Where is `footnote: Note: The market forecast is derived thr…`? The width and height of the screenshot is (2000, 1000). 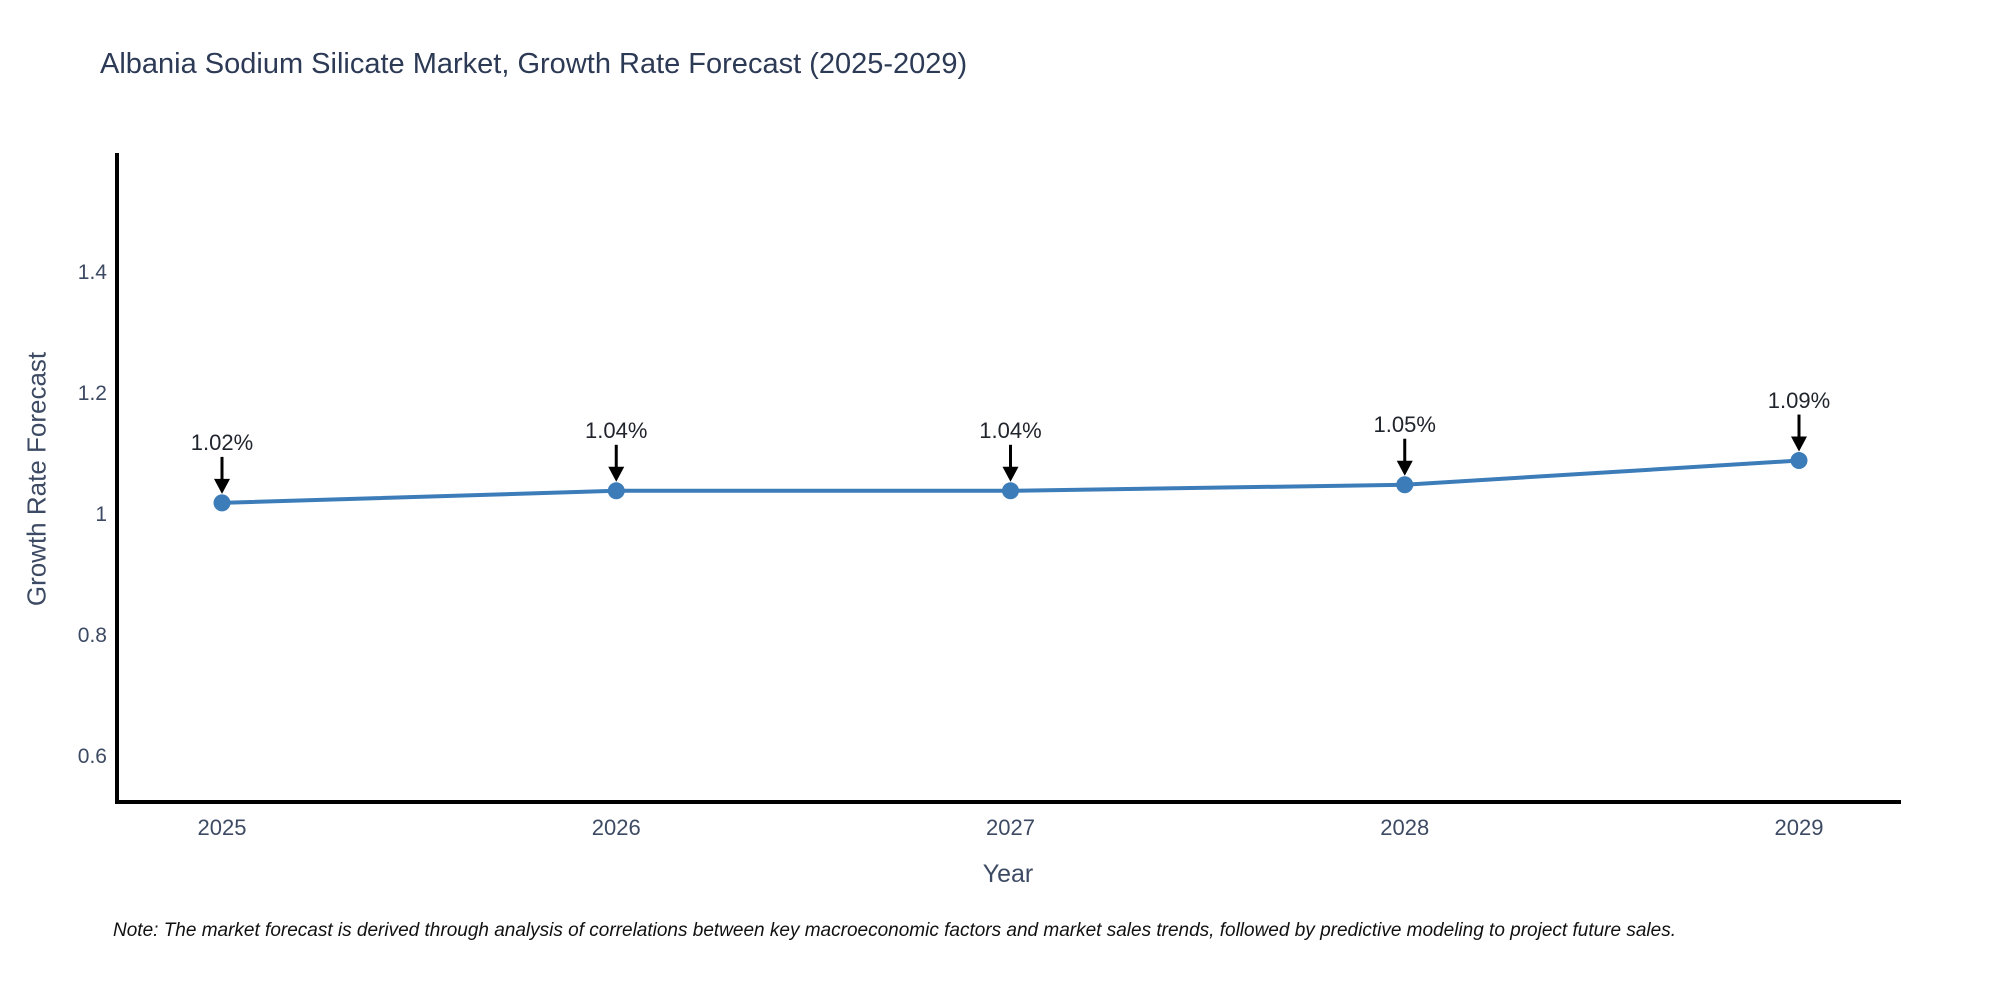
footnote: Note: The market forecast is derived thr… is located at coordinates (894, 930).